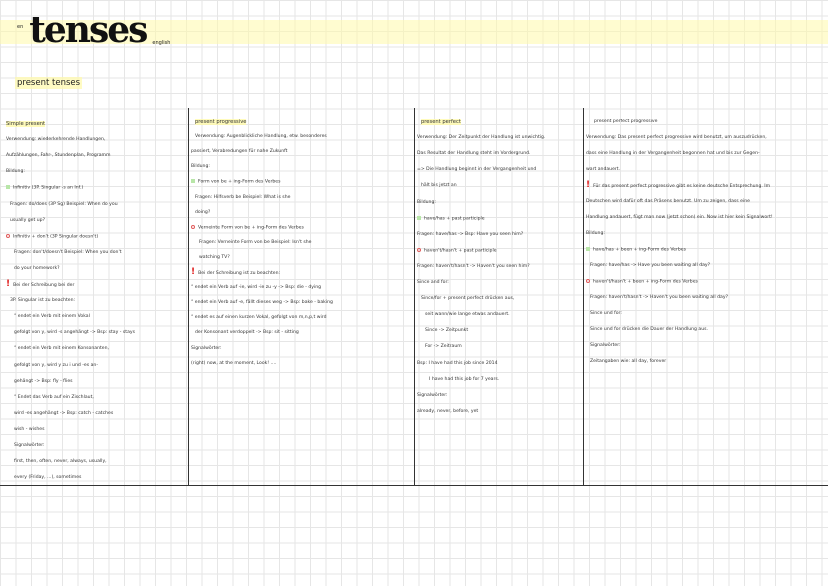 The height and width of the screenshot is (586, 828). Describe the element at coordinates (48, 478) in the screenshot. I see `note-text: every (Friday, ...), sometimes` at that location.